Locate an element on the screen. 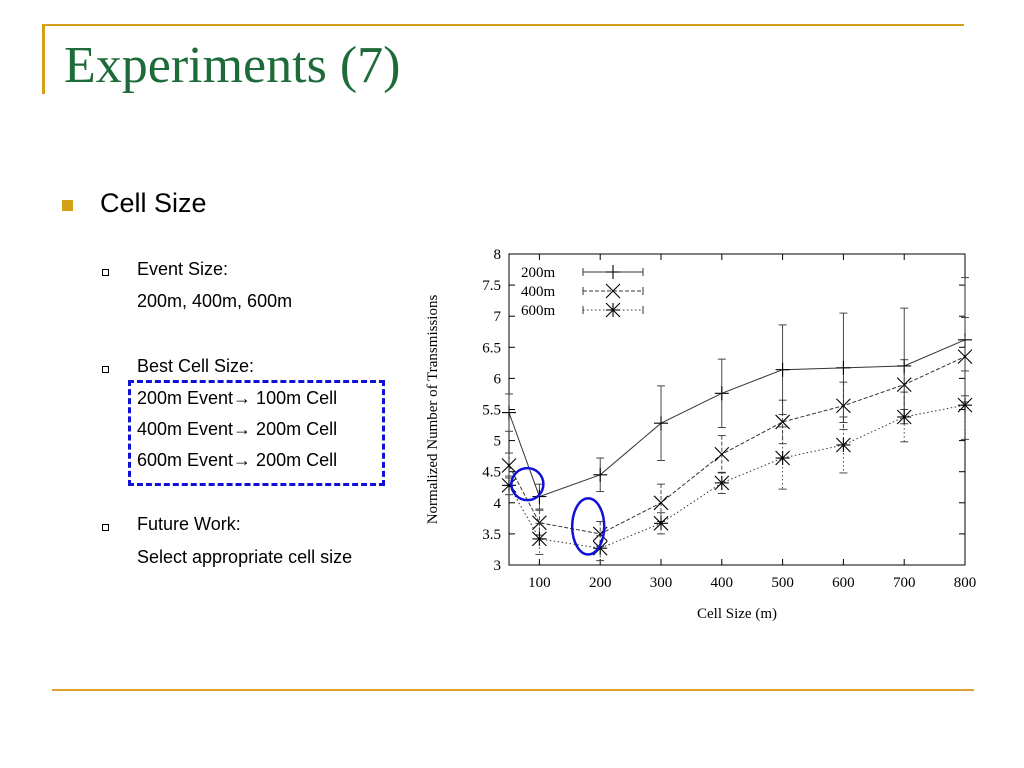 Image resolution: width=1024 pixels, height=768 pixels. best-cell-line-200m: 200m Event→ 100m Cell is located at coordinates (237, 398).